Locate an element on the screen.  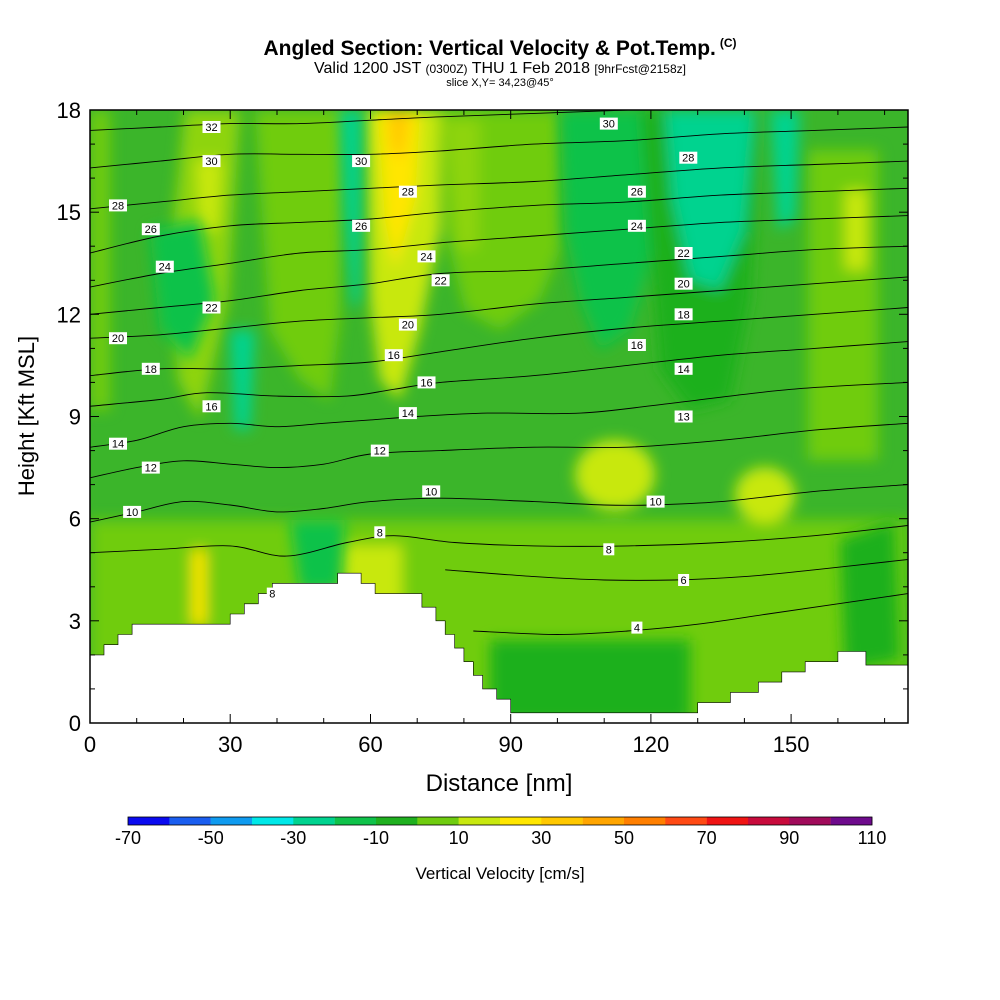
low-updraft-spike is located at coordinates (199, 587).